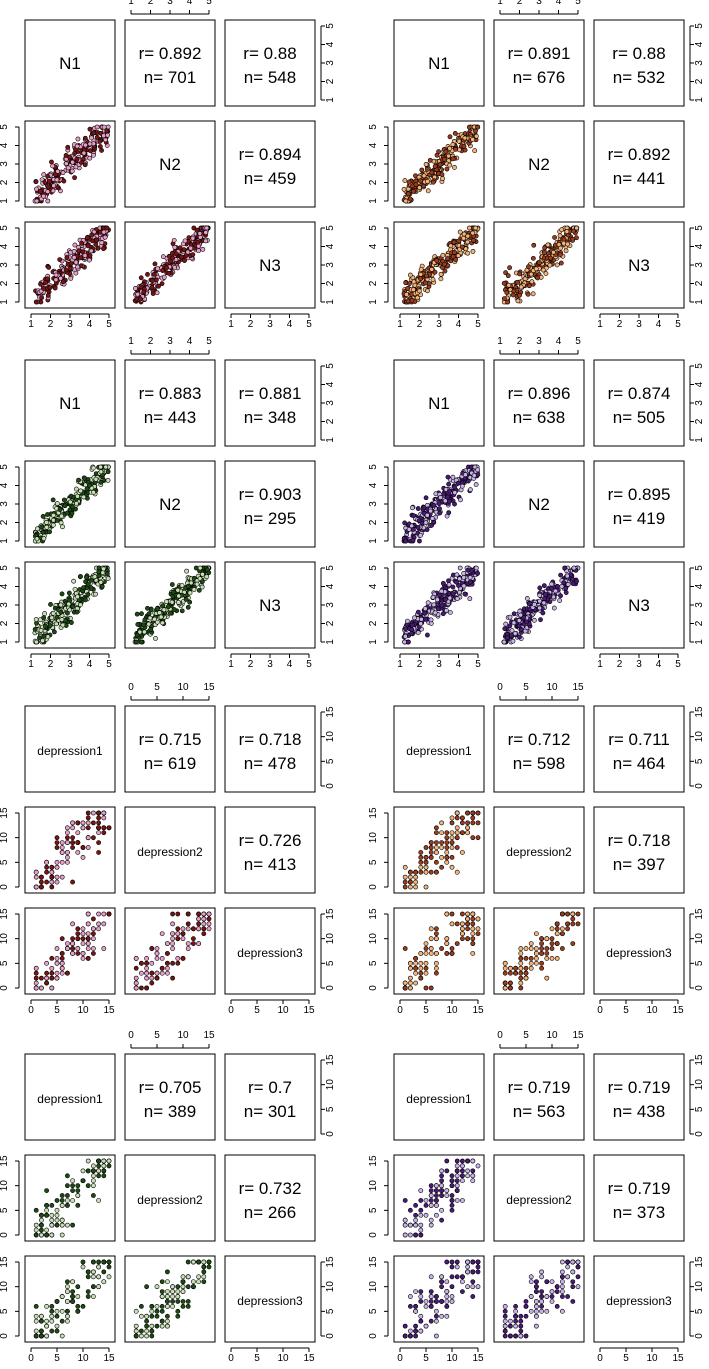 The height and width of the screenshot is (1369, 709). Describe the element at coordinates (270, 265) in the screenshot. I see `variable-label: N3` at that location.